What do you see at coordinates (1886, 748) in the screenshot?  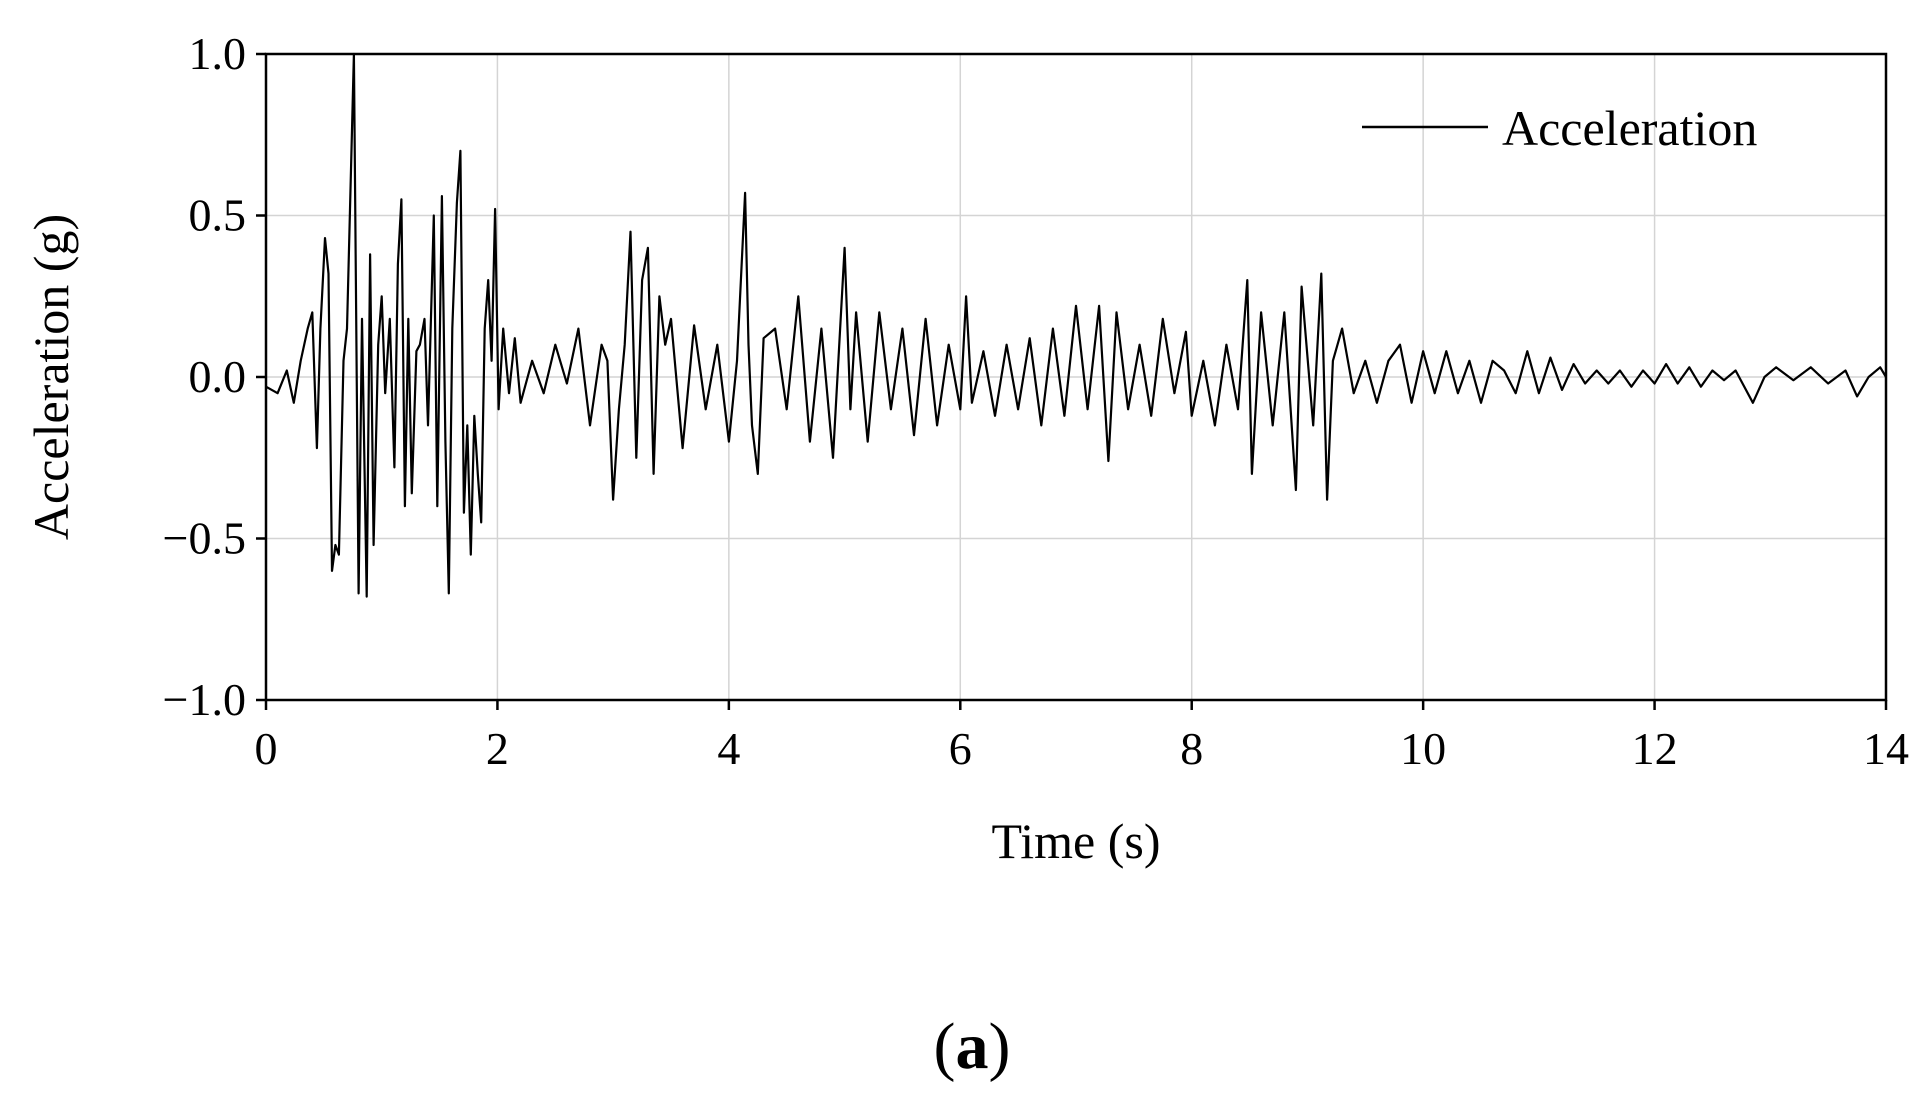 I see `x-tick-label: 14` at bounding box center [1886, 748].